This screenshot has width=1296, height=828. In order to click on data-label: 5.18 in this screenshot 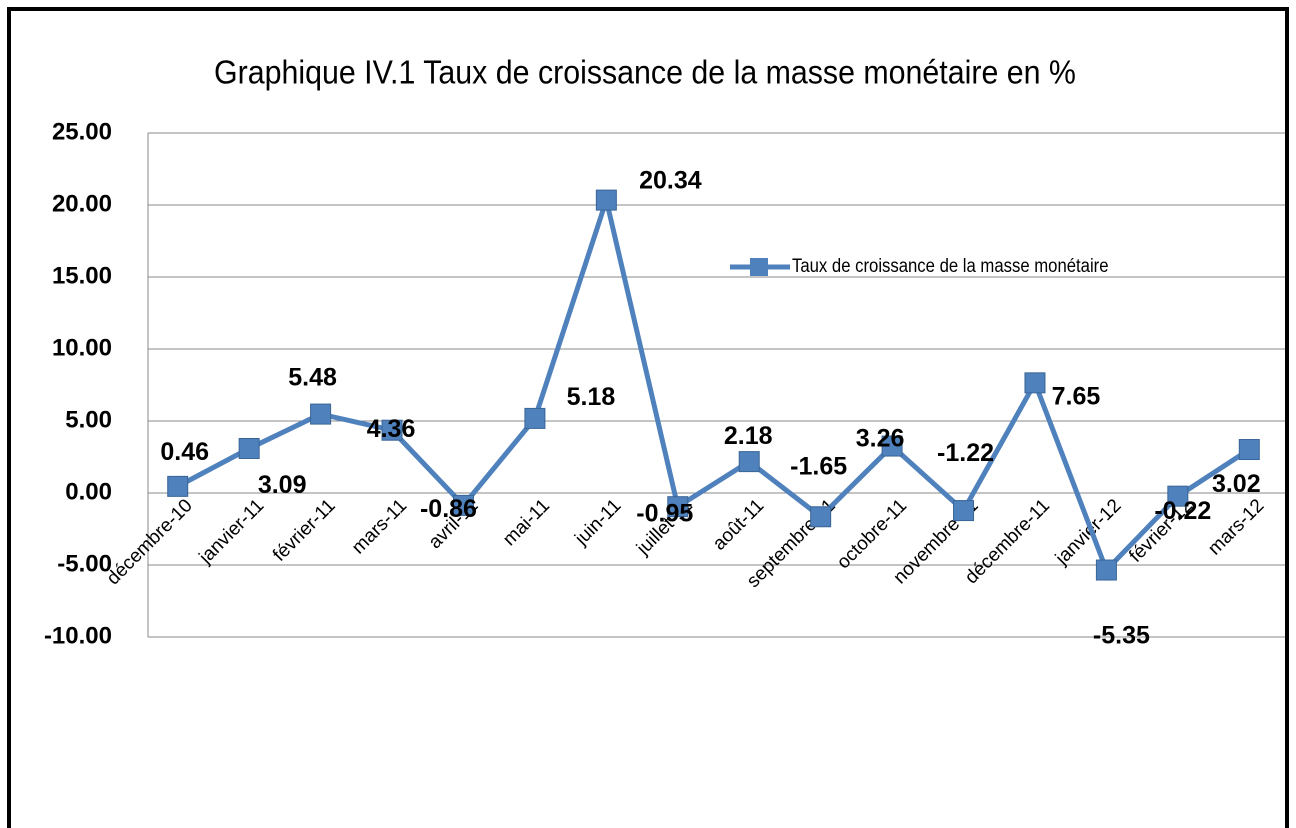, I will do `click(591, 397)`.